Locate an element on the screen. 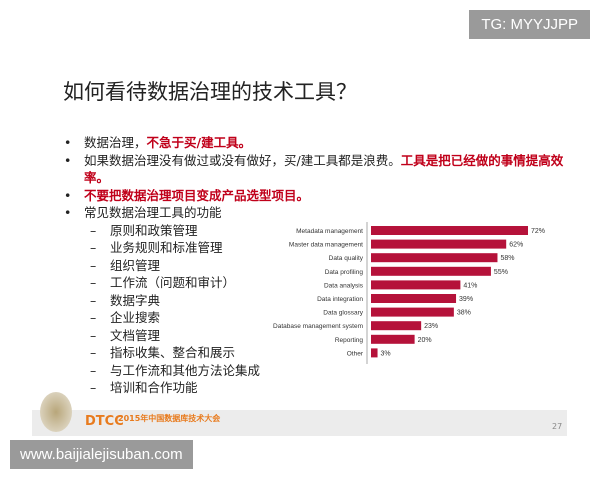  footer-bar is located at coordinates (299, 423).